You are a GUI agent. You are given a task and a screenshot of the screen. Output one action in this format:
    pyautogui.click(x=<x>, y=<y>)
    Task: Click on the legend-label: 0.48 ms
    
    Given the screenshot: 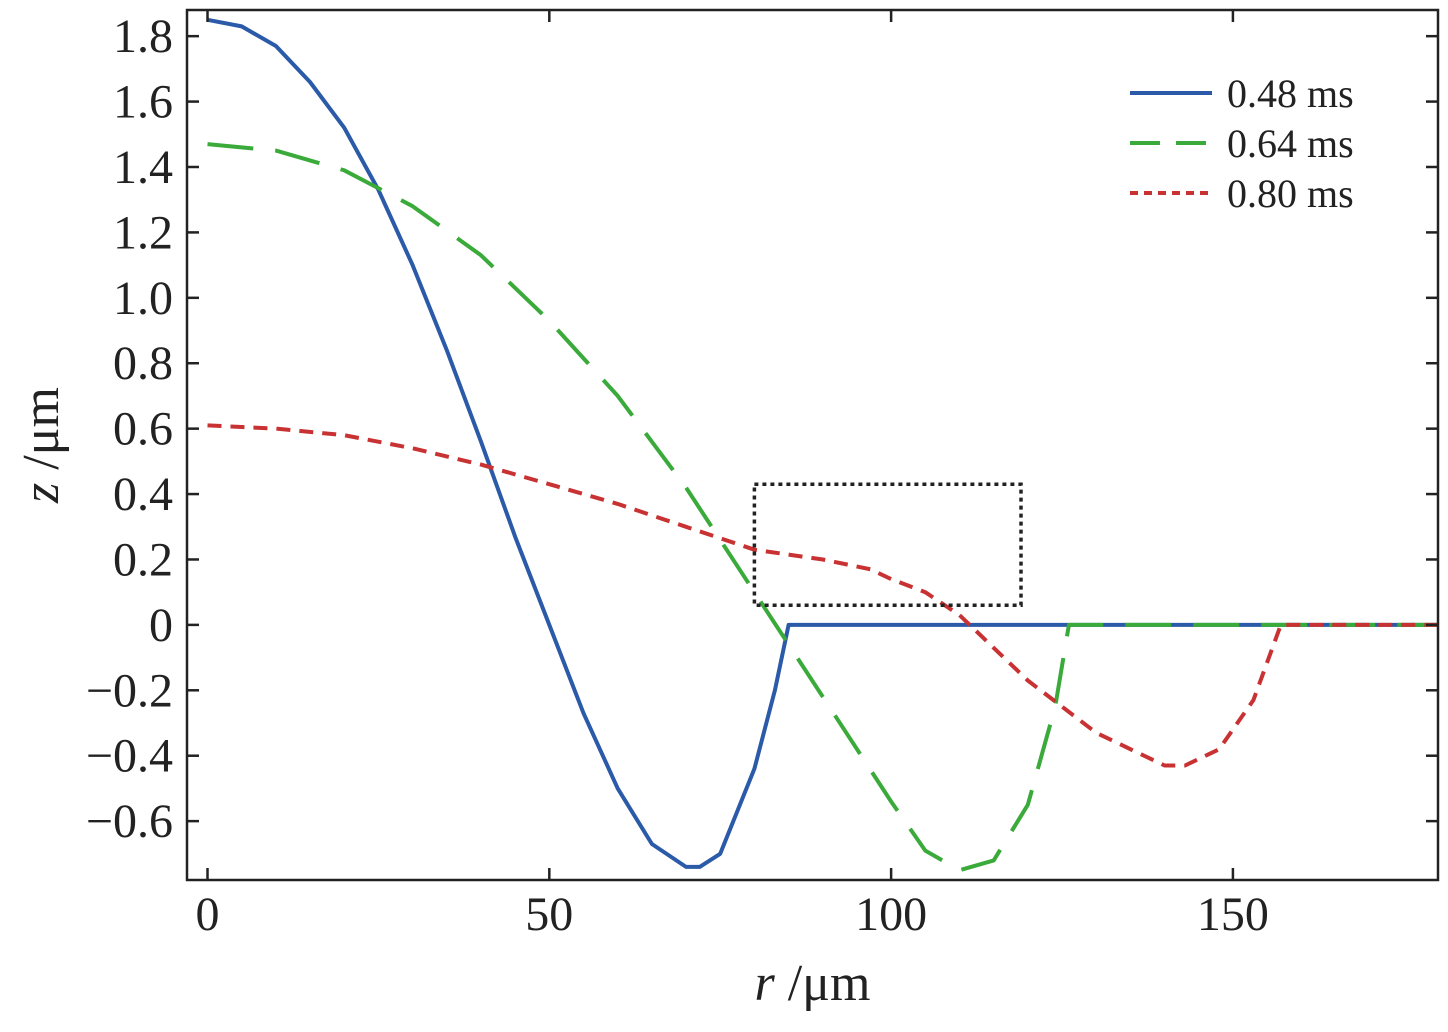 What is the action you would take?
    pyautogui.click(x=1290, y=93)
    